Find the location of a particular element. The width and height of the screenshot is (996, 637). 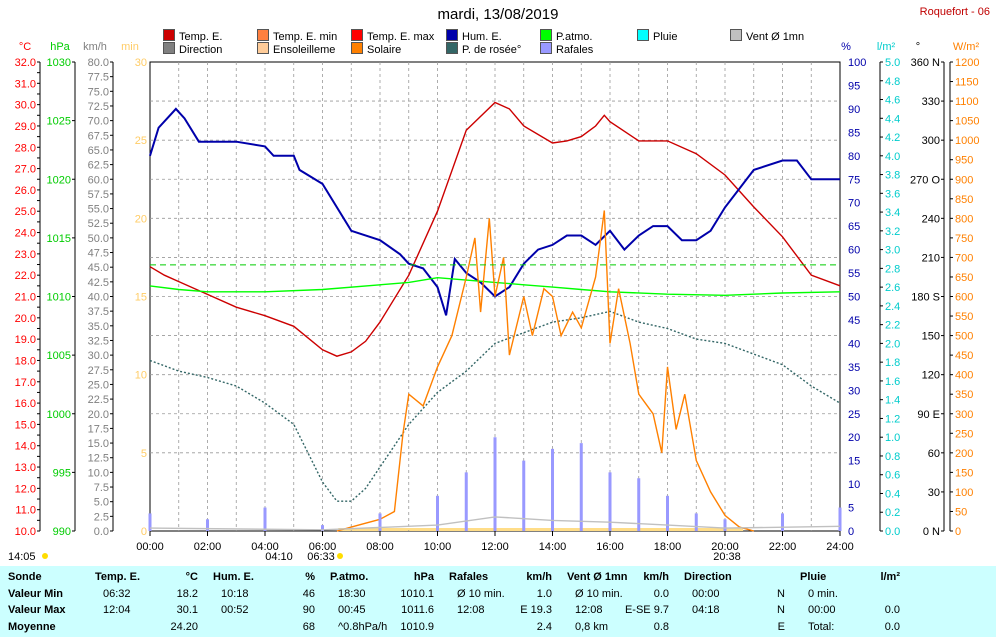

humidity-label: 60 is located at coordinates (854, 251).